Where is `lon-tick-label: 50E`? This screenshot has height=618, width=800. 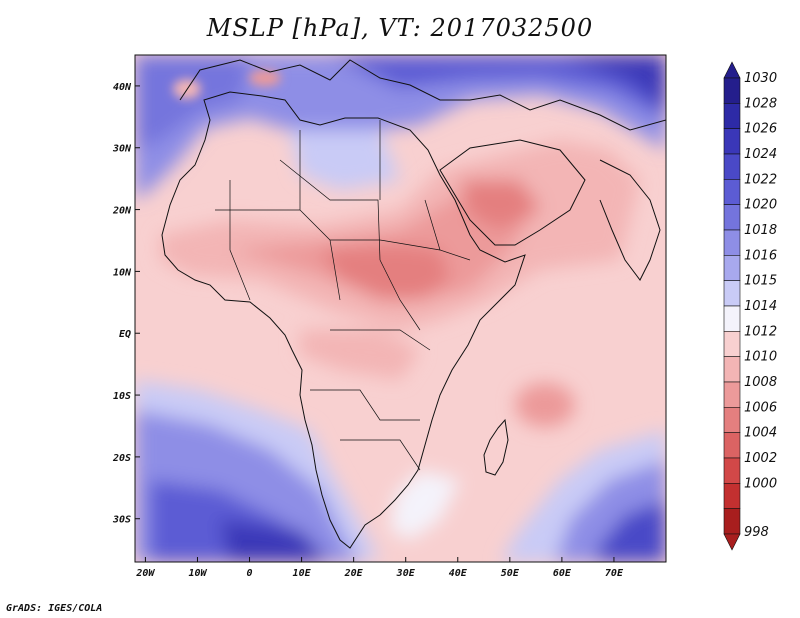
lon-tick-label: 50E is located at coordinates (510, 573).